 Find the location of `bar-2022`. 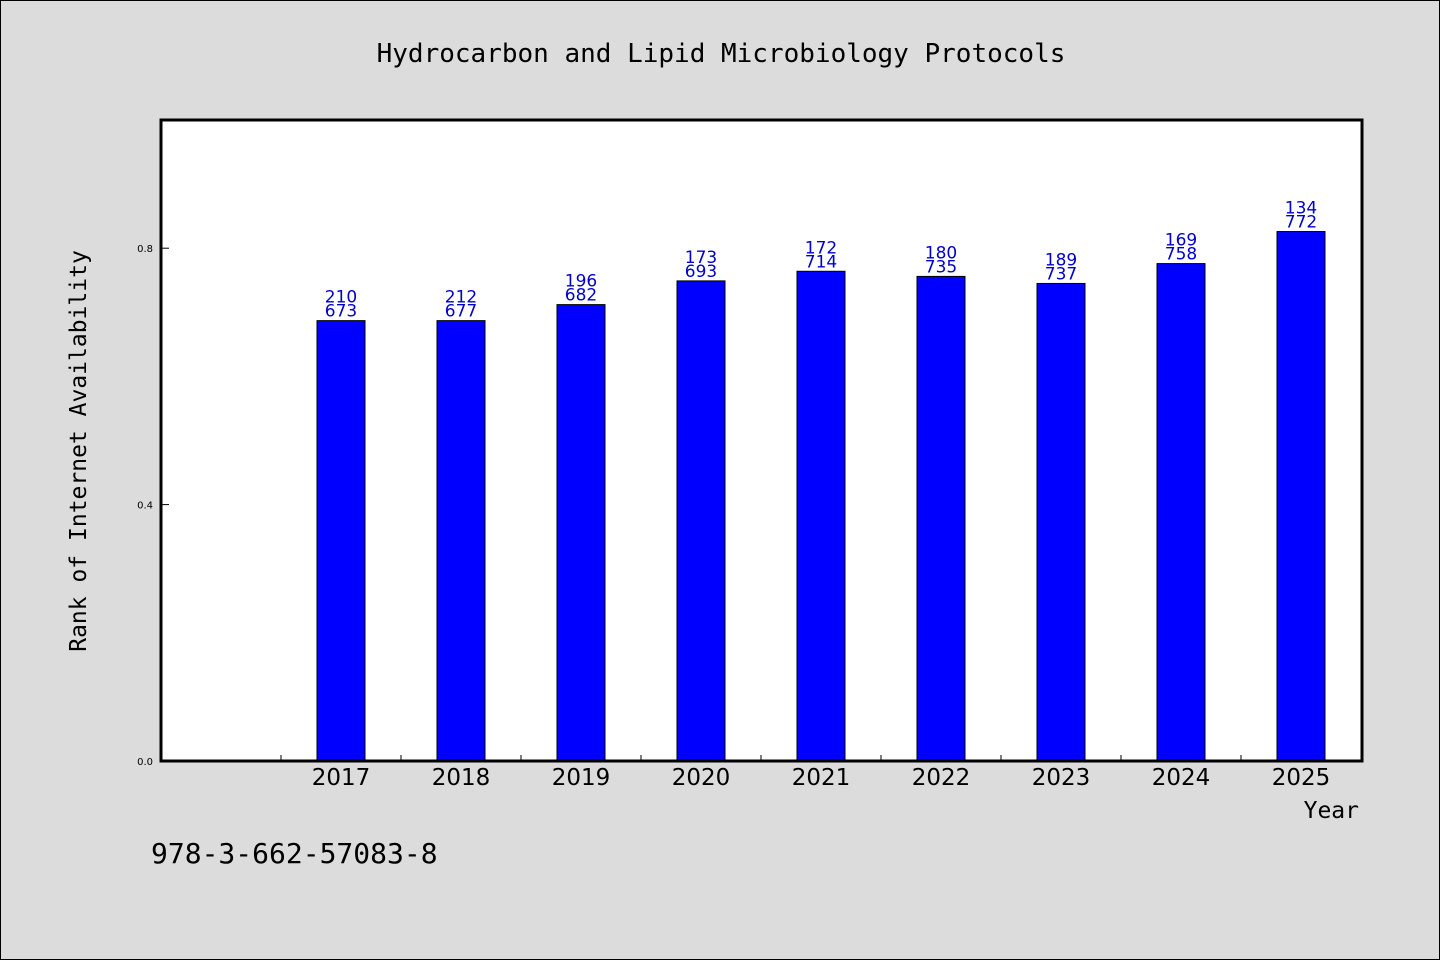

bar-2022 is located at coordinates (941, 518).